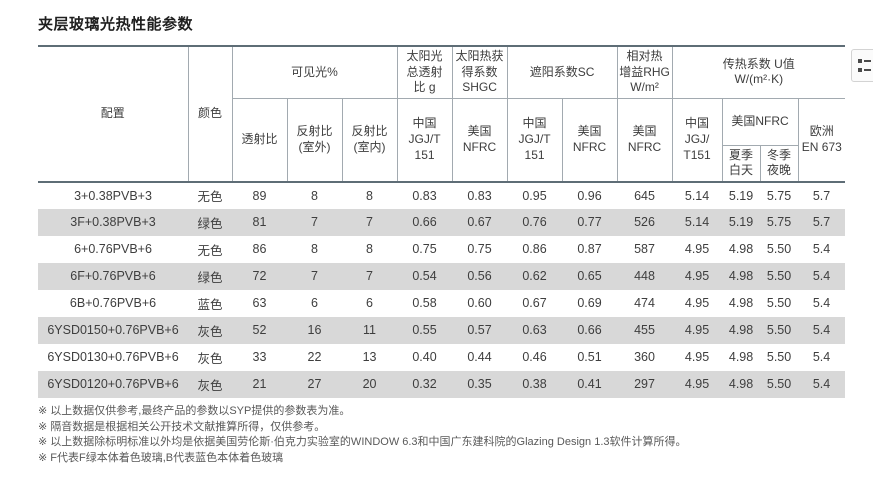 The width and height of the screenshot is (873, 480). I want to click on cell-sc-us-nfrc: 0.66, so click(590, 330).